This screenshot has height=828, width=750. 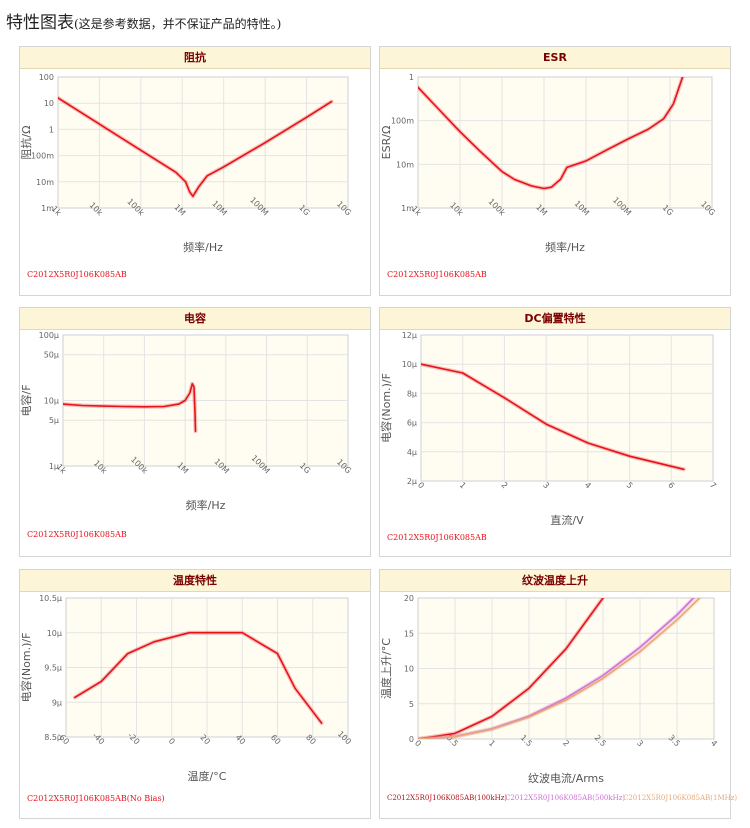 What do you see at coordinates (567, 520) in the screenshot?
I see `x-axis-title: 直流/V` at bounding box center [567, 520].